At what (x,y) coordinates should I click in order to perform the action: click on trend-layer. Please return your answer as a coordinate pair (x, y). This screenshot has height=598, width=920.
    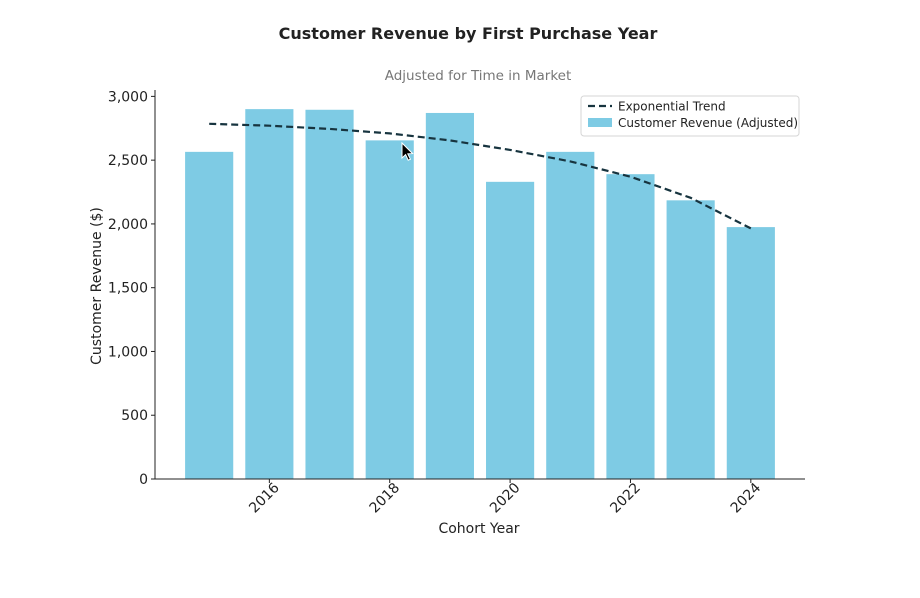
    Looking at the image, I should click on (480, 176).